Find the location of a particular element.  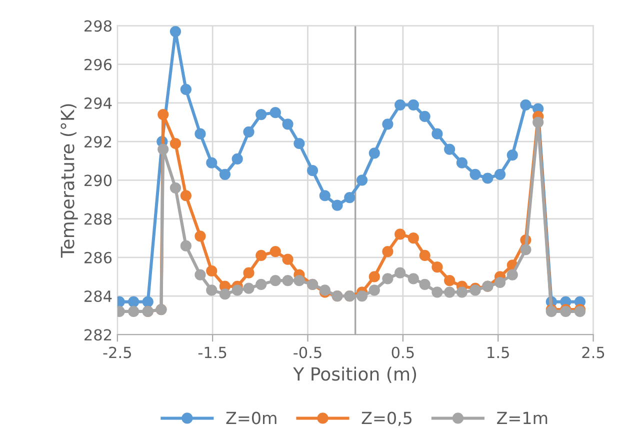

y-tick-label: 290 is located at coordinates (98, 180).